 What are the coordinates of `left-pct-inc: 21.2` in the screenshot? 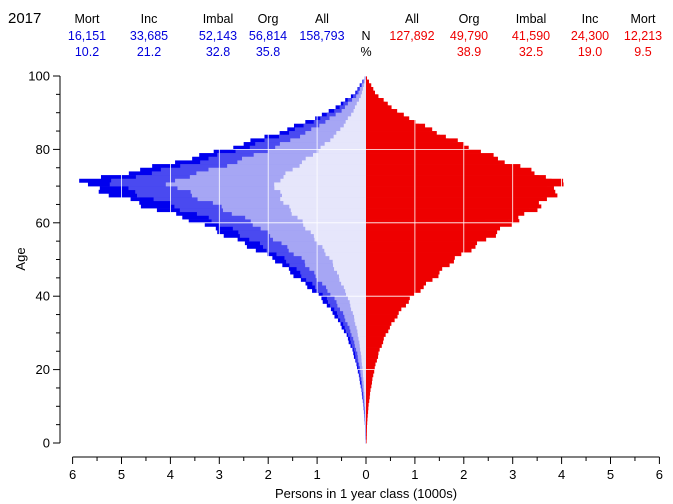 It's located at (149, 52).